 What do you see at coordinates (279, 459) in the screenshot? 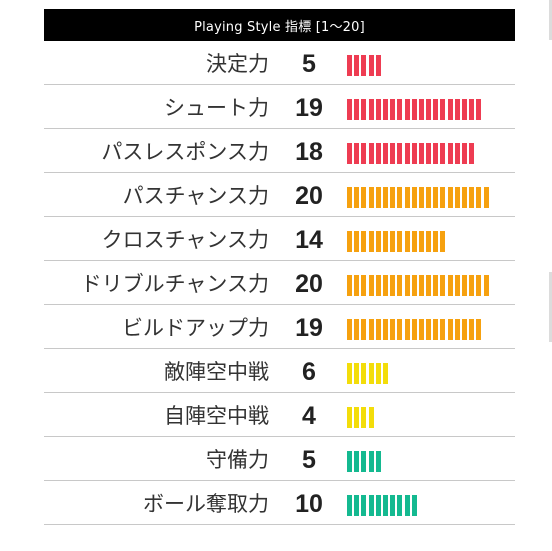
I see `stat-row: 守備力 5` at bounding box center [279, 459].